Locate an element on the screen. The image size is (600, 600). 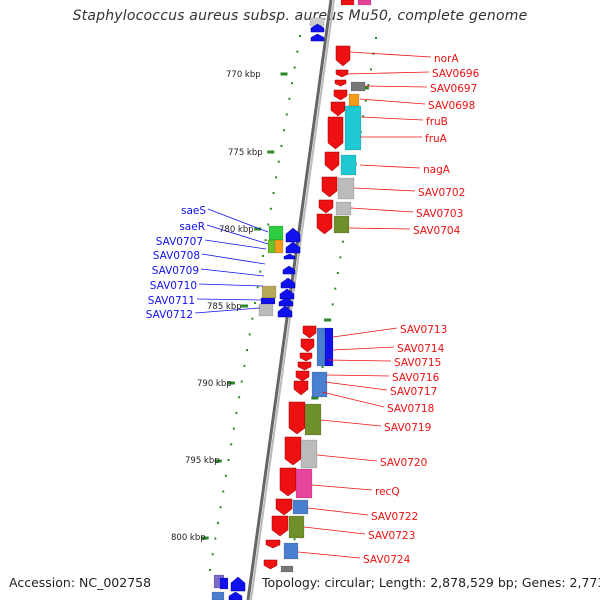
forward-gene-label: SAV0724 is located at coordinates (387, 560).